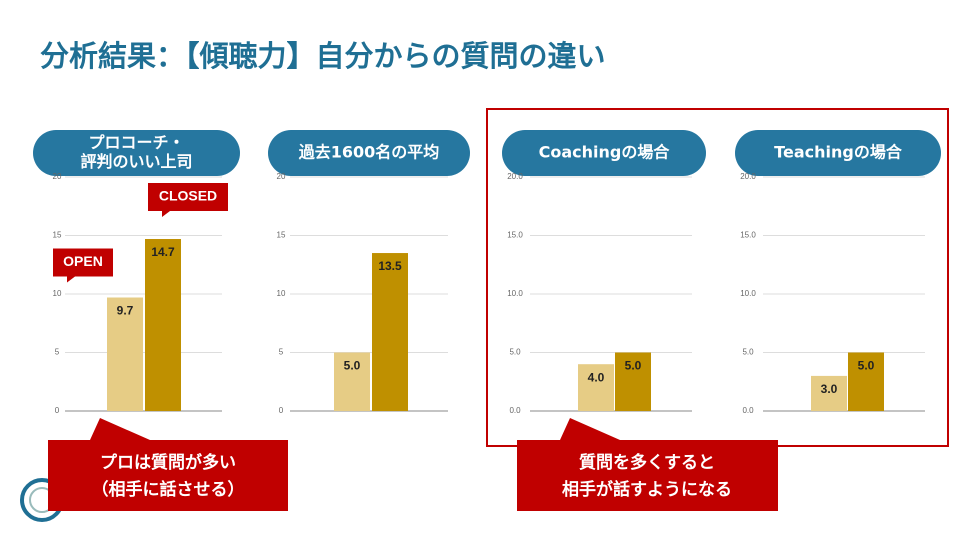 This screenshot has height=540, width=960. What do you see at coordinates (83, 261) in the screenshot?
I see `category-label: OPEN` at bounding box center [83, 261].